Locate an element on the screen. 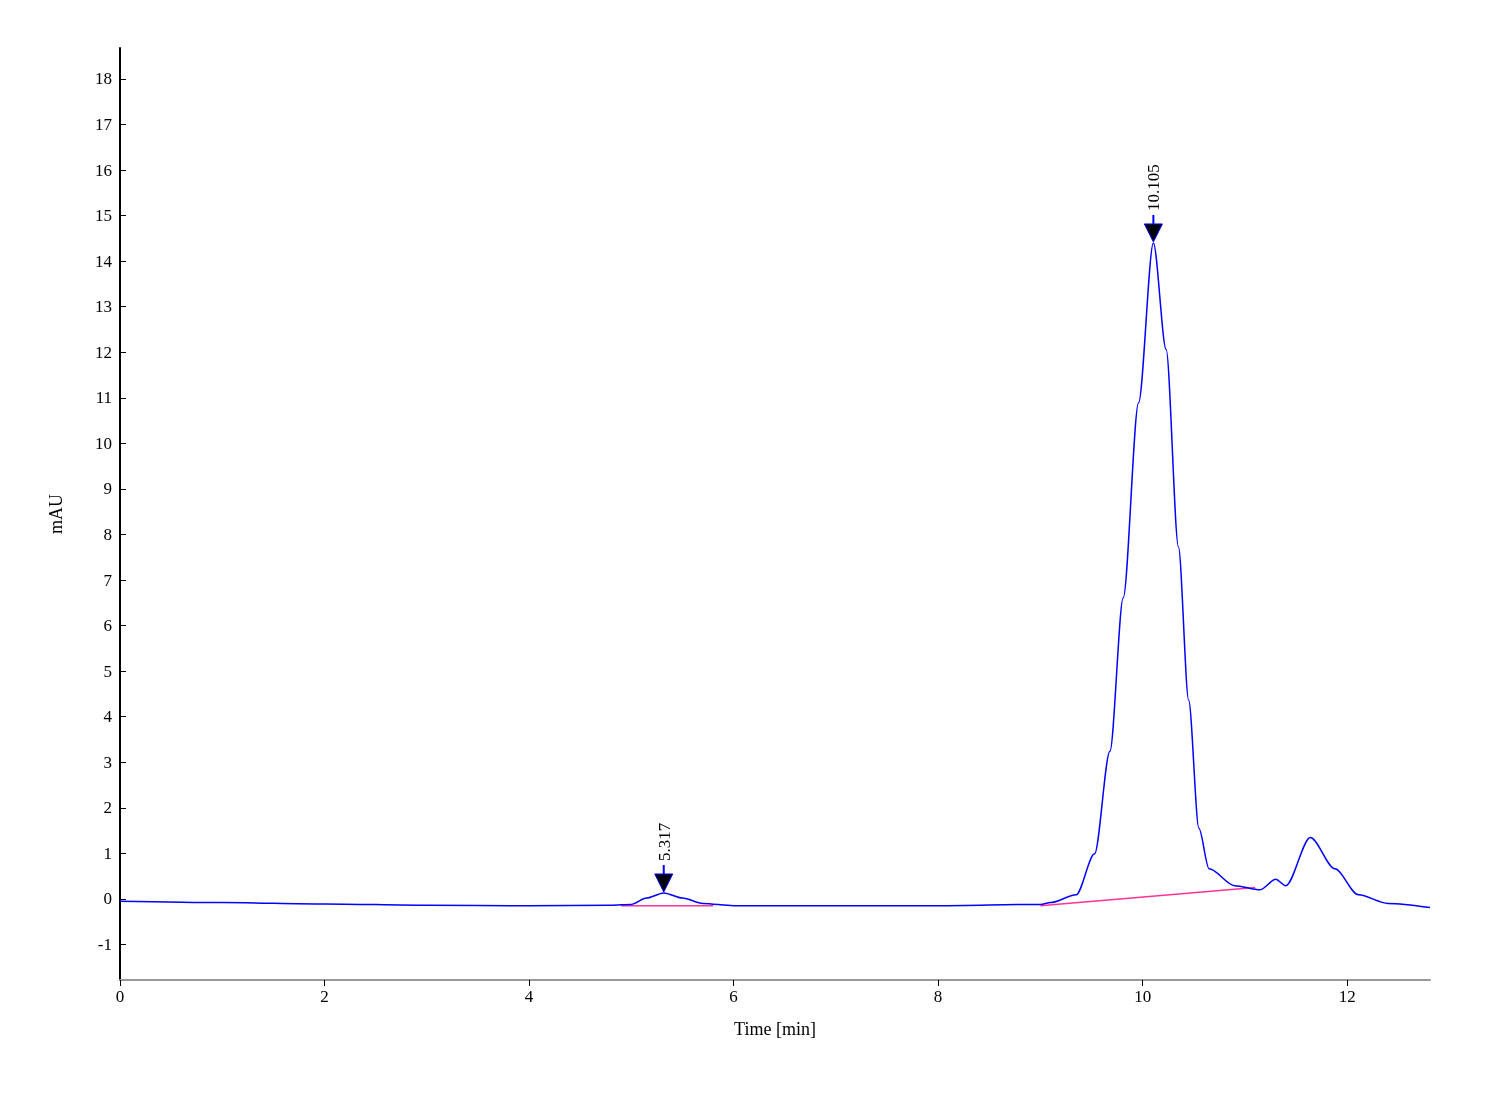  y-tick-label: 15 is located at coordinates (103, 216).